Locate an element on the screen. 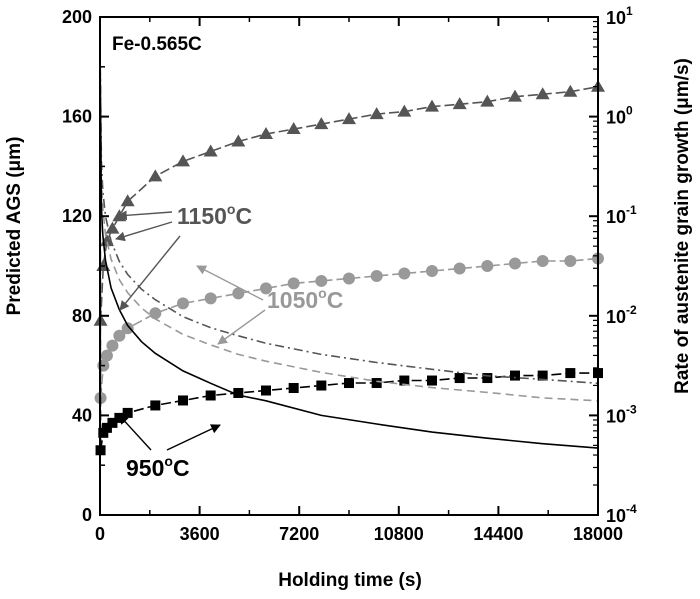  x-tick-label: 14400 is located at coordinates (498, 534).